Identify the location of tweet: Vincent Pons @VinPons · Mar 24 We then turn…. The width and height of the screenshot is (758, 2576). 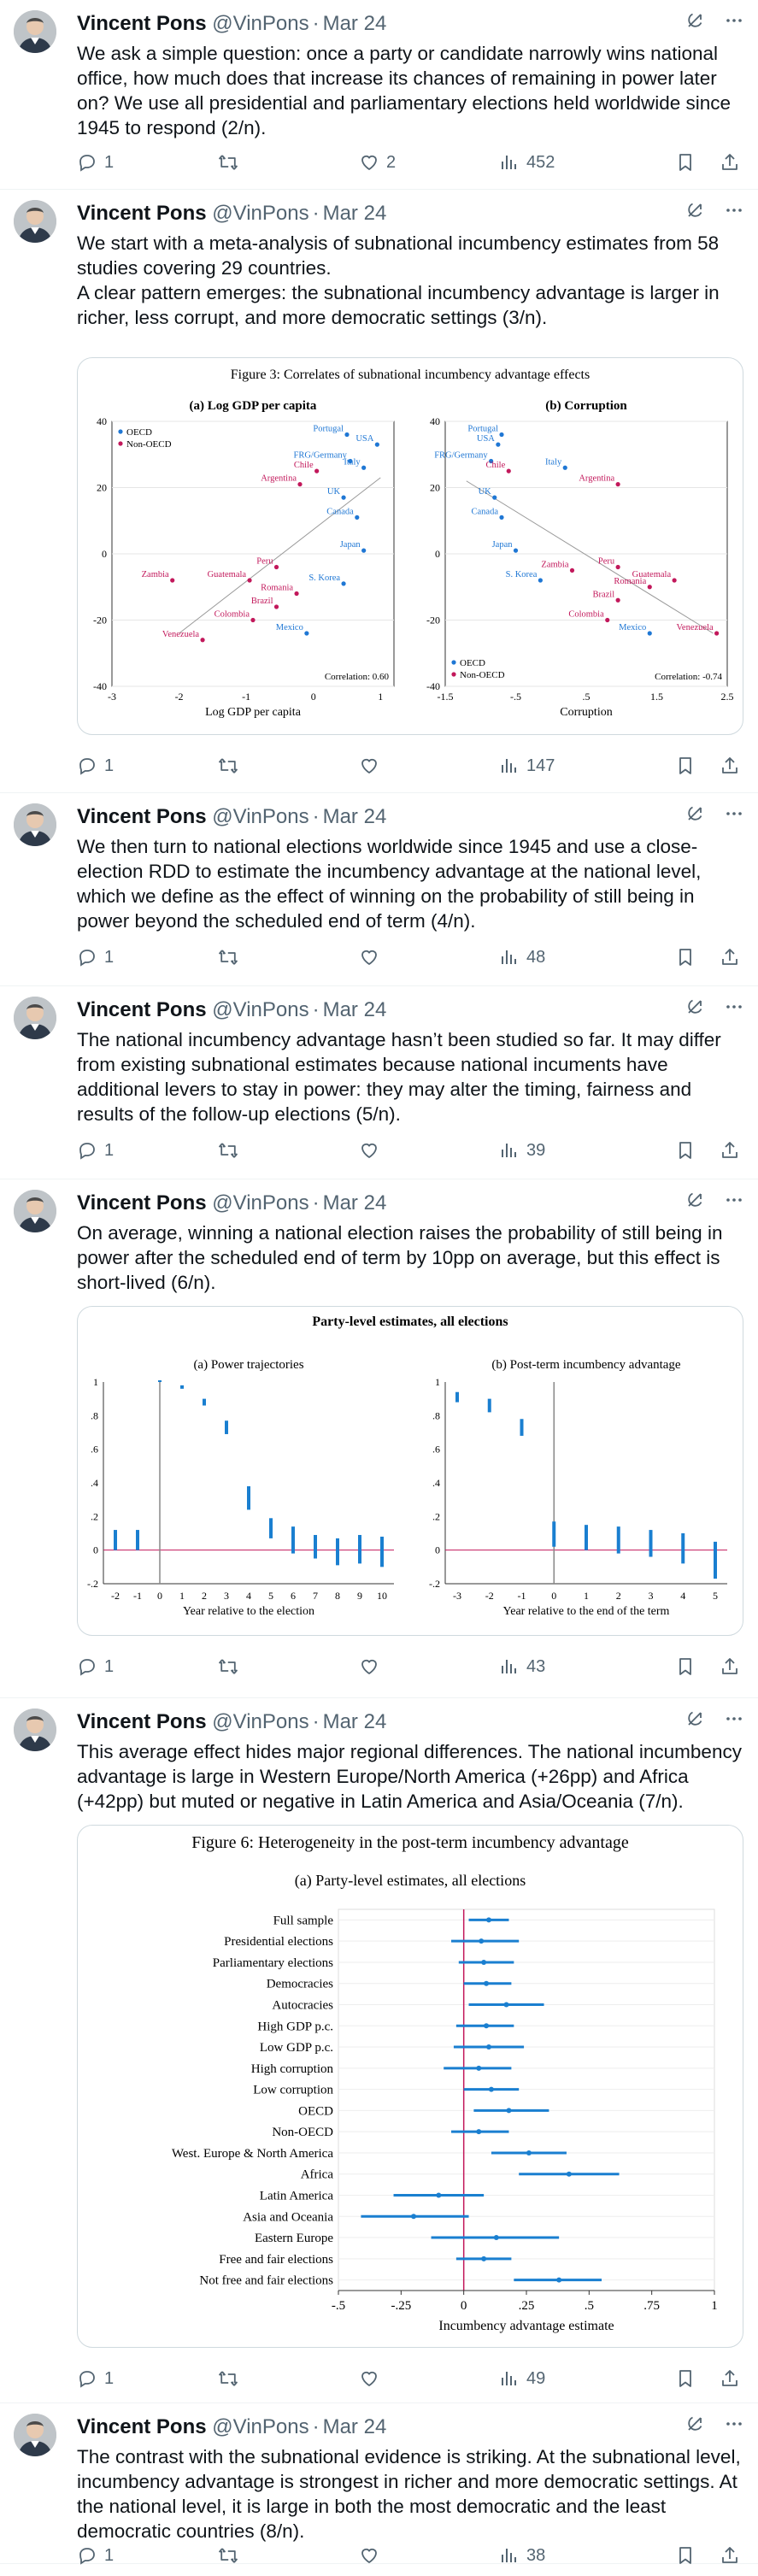
(379, 889).